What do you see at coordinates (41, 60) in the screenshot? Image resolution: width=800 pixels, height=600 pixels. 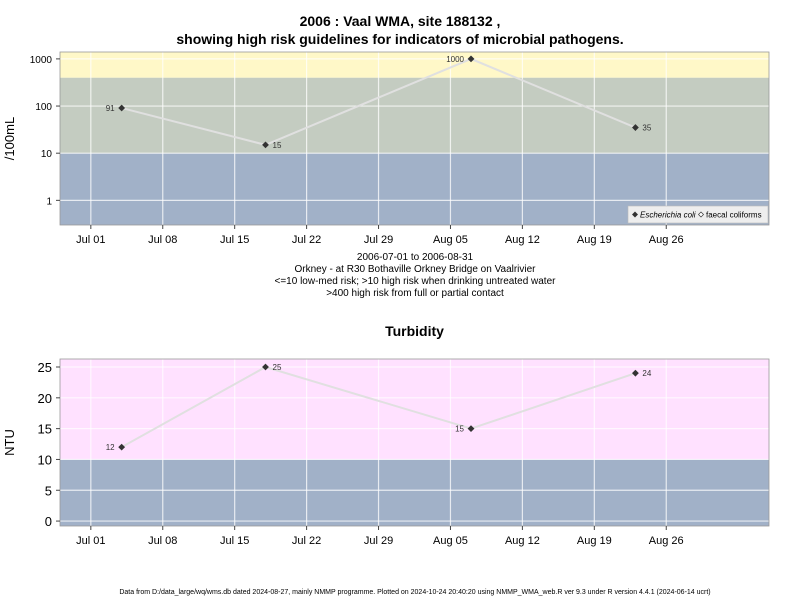 I see `y-tick-label: 1000` at bounding box center [41, 60].